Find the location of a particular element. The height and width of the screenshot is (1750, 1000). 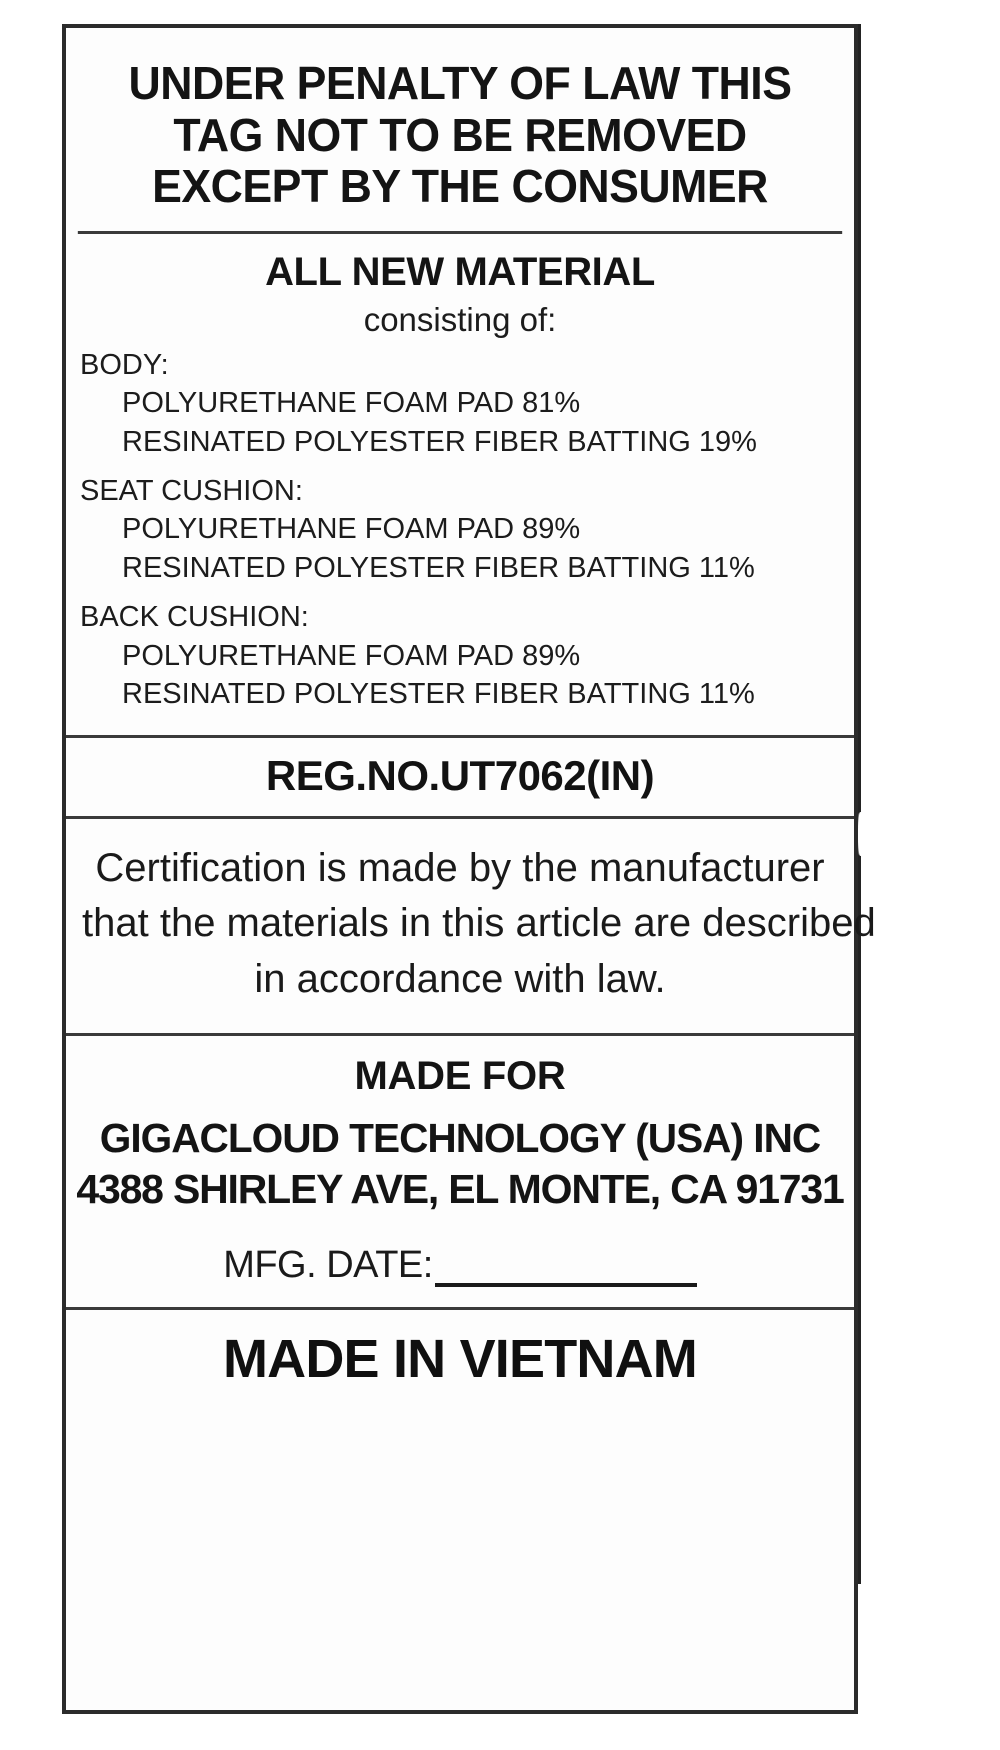

company-address: 4388 SHIRLEY AVE, EL MONTE, CA 91731 is located at coordinates (460, 1188).